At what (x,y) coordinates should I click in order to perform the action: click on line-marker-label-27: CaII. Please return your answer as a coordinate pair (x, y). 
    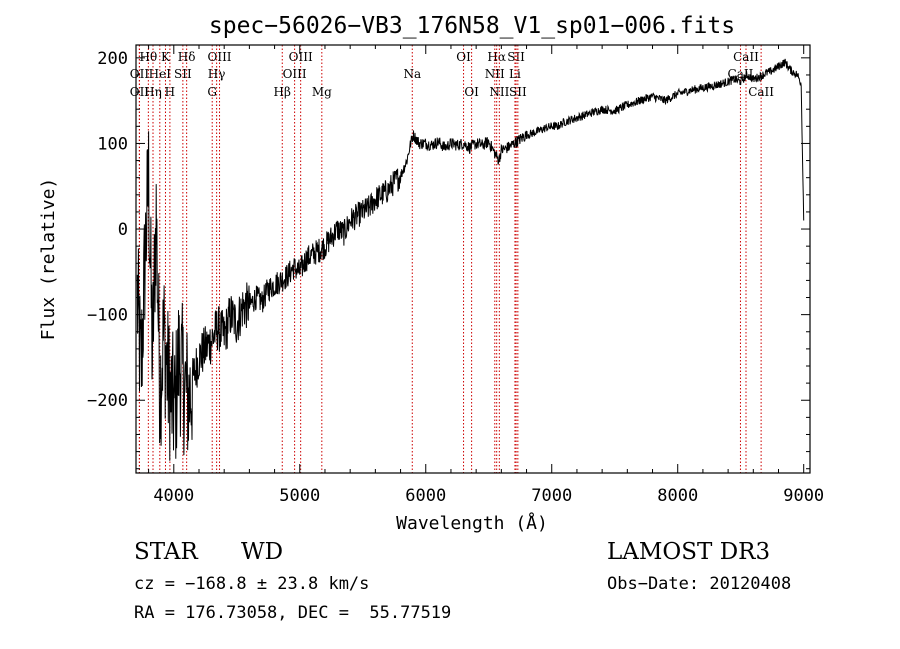
    Looking at the image, I should click on (761, 92).